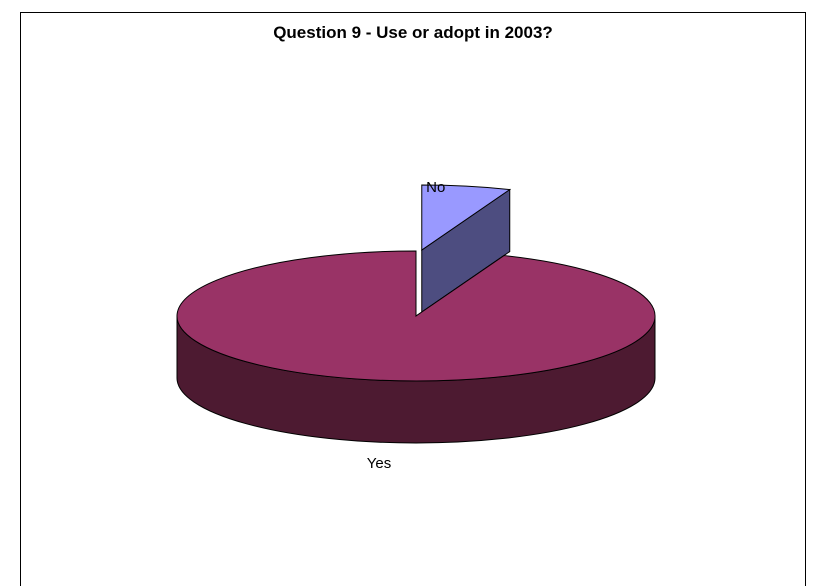  Describe the element at coordinates (435, 187) in the screenshot. I see `pie-label-no: No` at that location.